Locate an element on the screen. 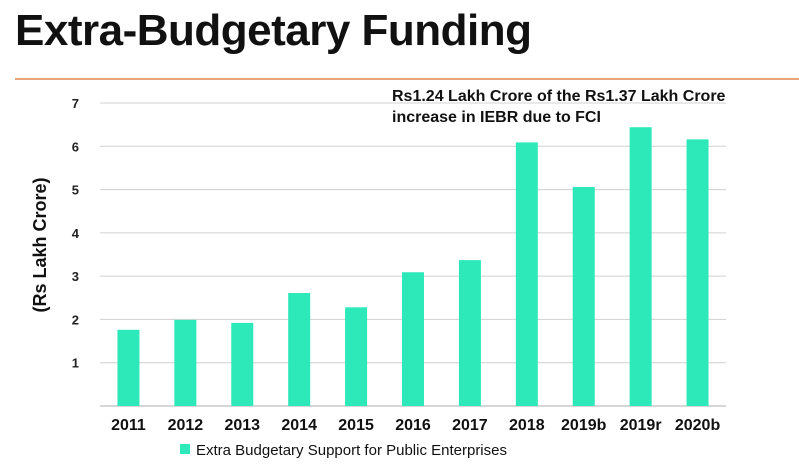  x-tick-label: 2019b is located at coordinates (584, 425).